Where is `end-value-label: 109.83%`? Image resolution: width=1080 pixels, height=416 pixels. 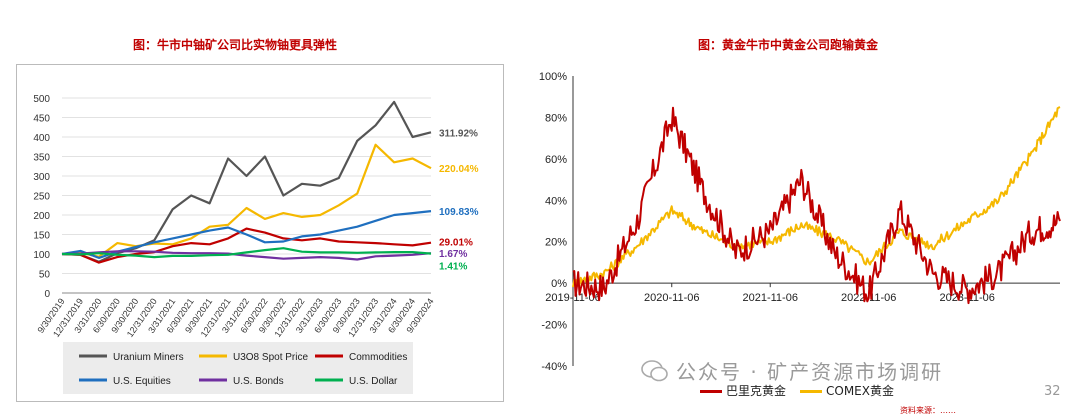 end-value-label: 109.83% is located at coordinates (459, 212).